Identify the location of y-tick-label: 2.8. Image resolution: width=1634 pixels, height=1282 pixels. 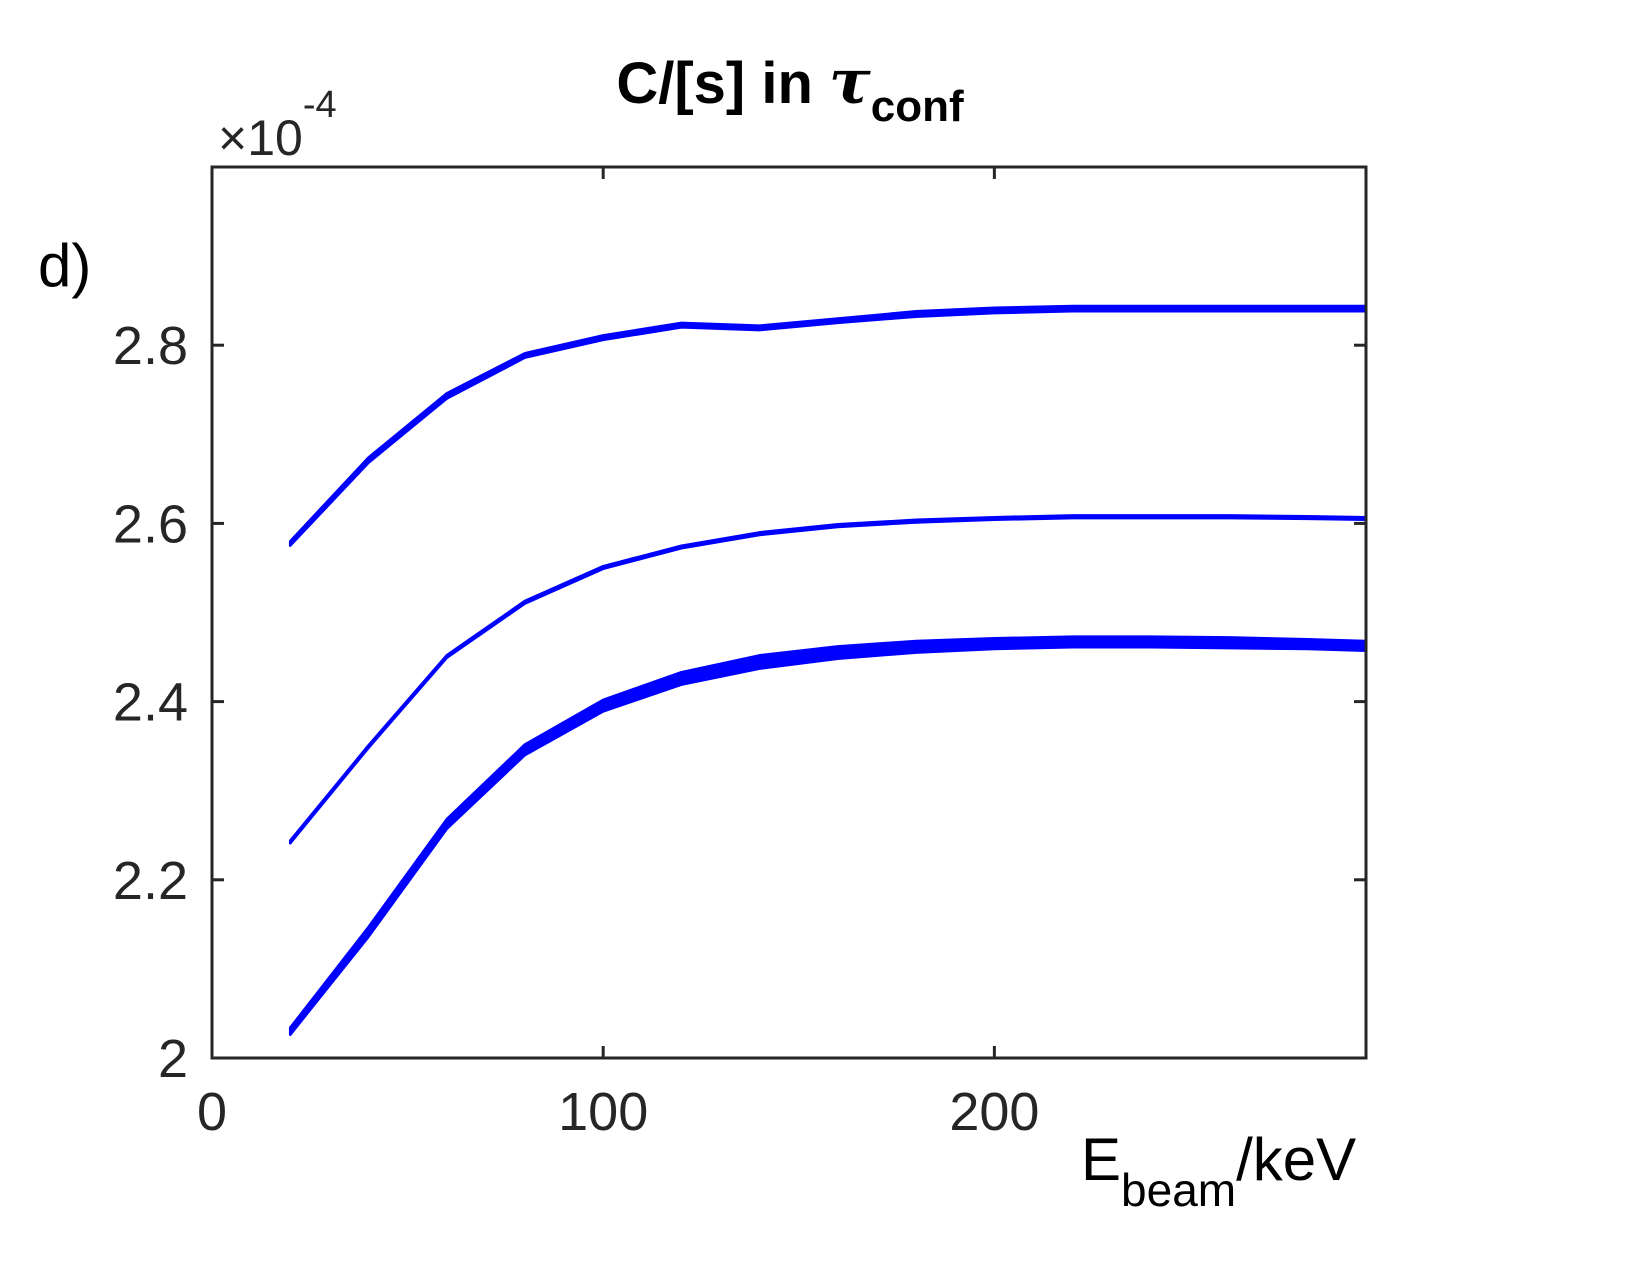
(150, 346).